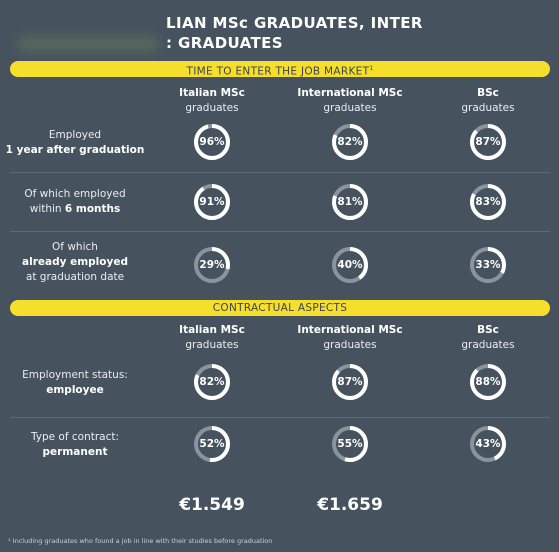 The height and width of the screenshot is (552, 559). I want to click on percent-ring: 88%, so click(488, 382).